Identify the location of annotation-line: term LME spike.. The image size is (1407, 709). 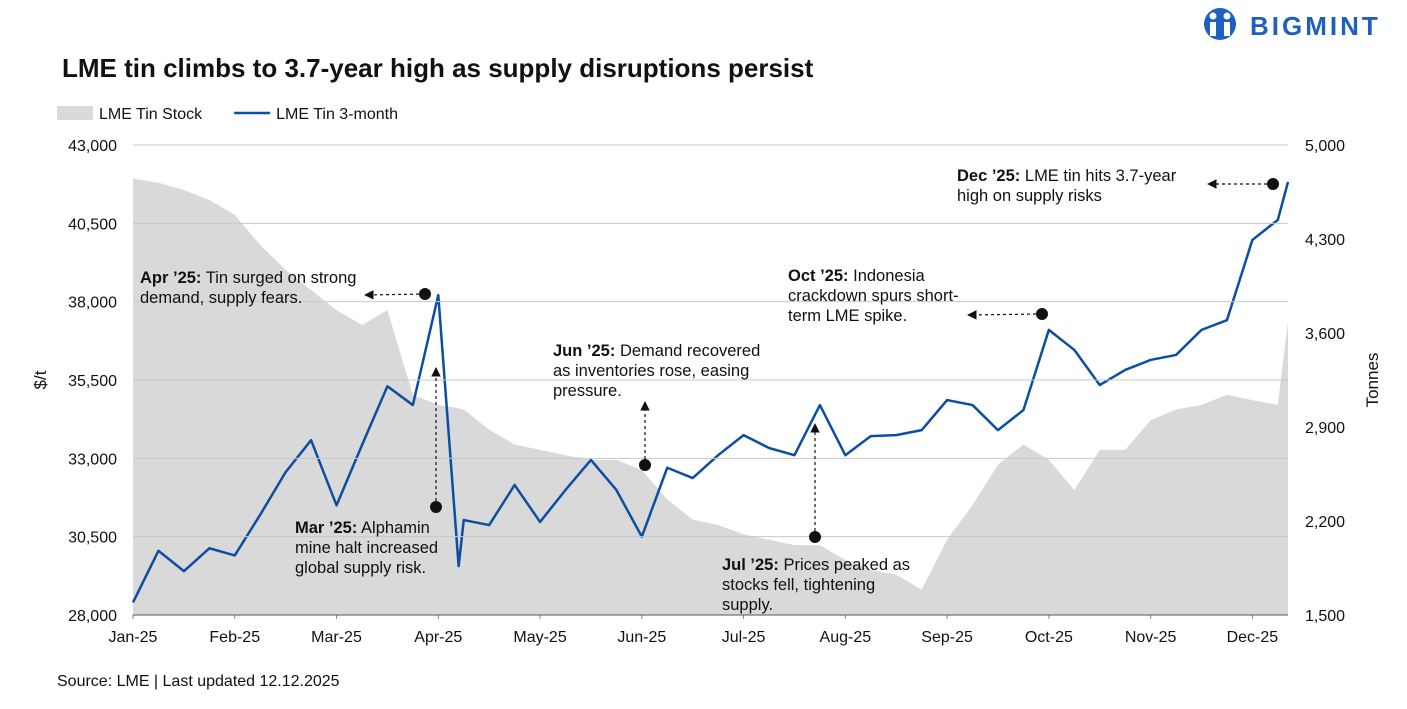
(847, 316).